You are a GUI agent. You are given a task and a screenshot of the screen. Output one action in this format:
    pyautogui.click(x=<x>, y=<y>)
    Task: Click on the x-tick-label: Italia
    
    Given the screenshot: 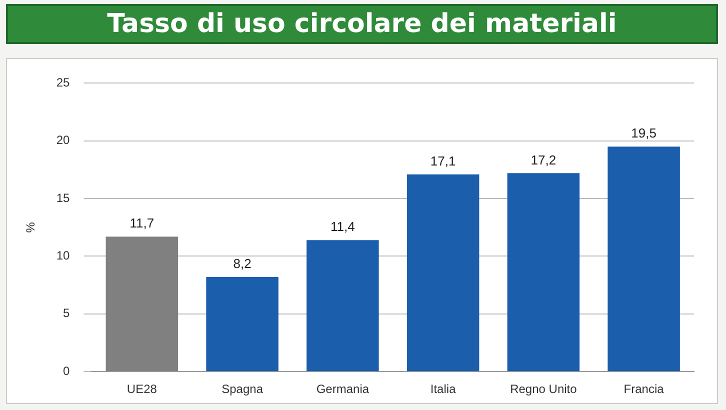 What is the action you would take?
    pyautogui.click(x=443, y=389)
    